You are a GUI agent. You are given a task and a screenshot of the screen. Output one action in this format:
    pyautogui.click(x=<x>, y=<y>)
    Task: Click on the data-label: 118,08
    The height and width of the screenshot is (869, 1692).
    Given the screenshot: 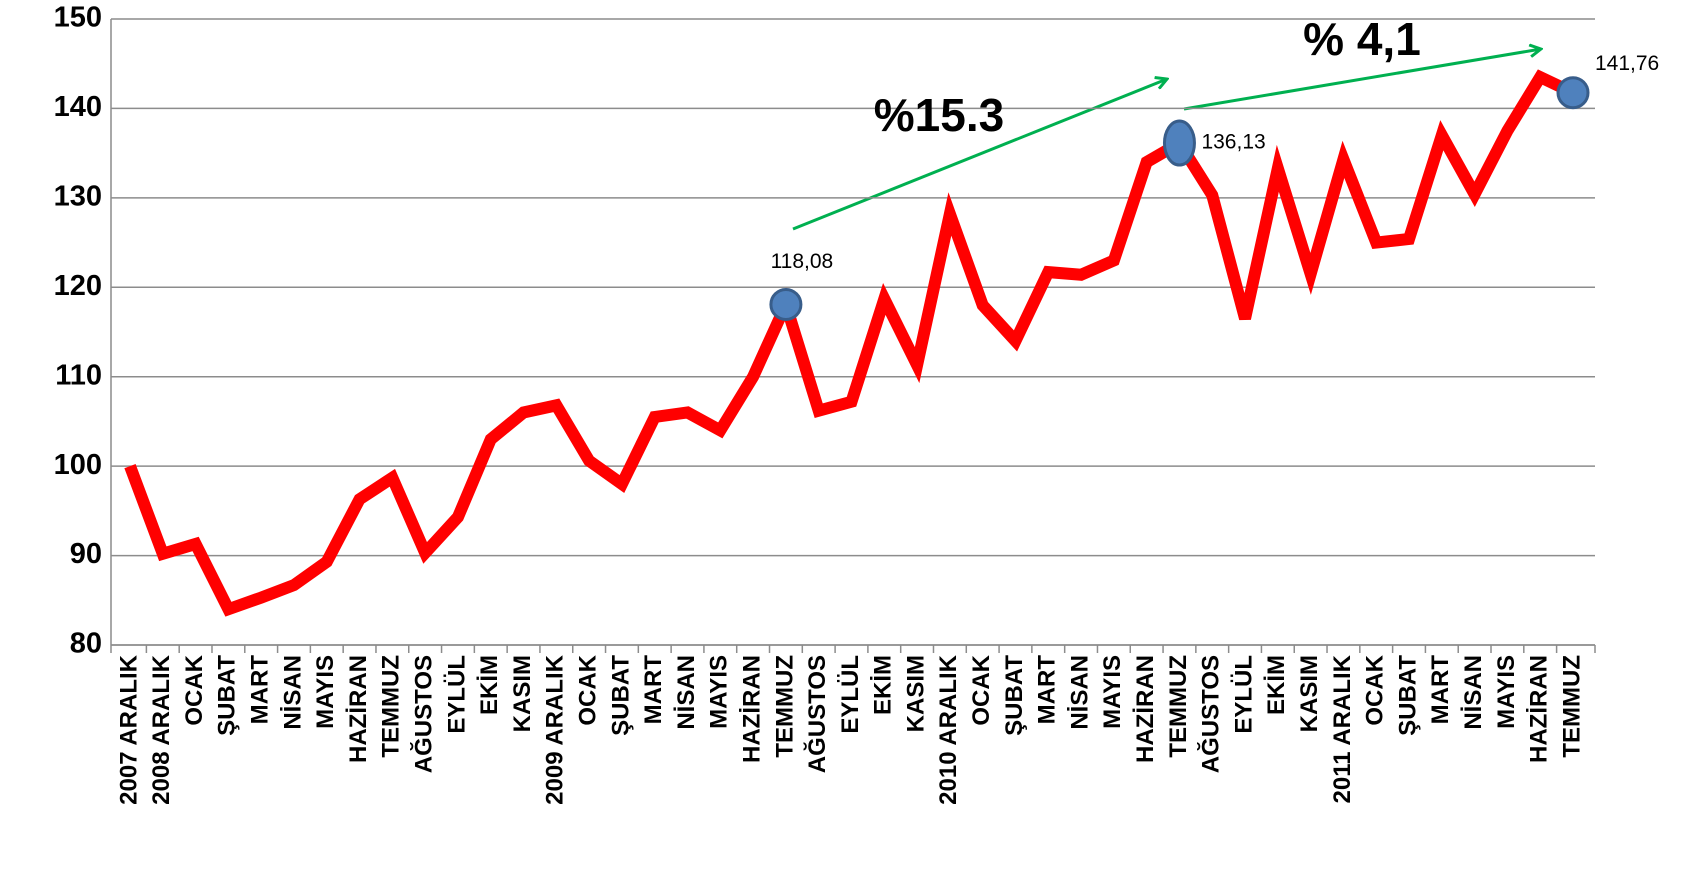 What is the action you would take?
    pyautogui.click(x=802, y=261)
    